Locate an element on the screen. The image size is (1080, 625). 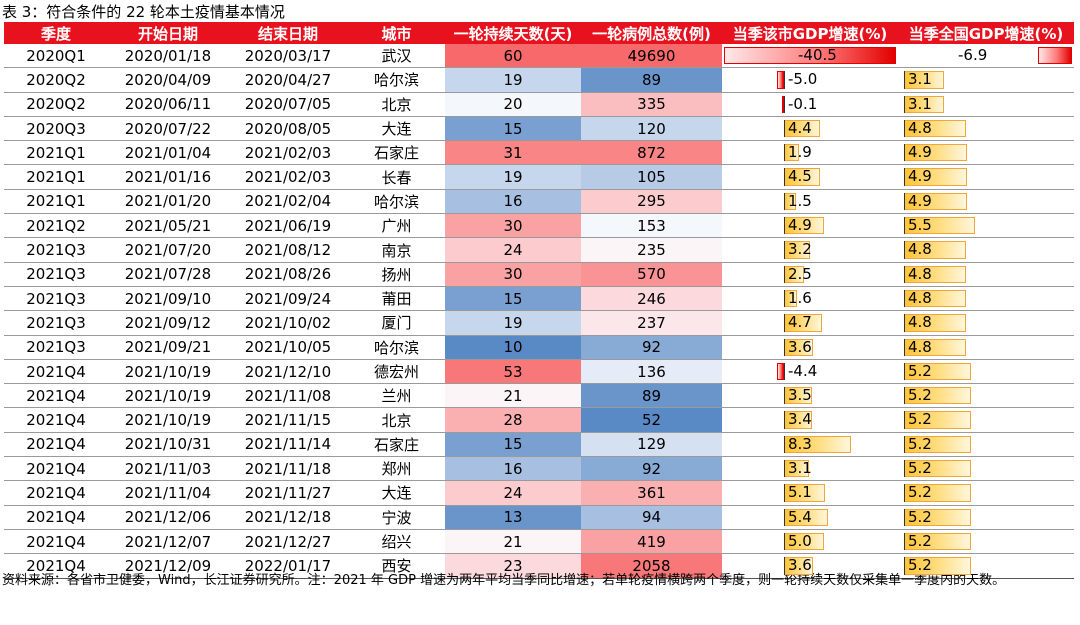
city-gdp-value: 4.7 is located at coordinates (800, 322).